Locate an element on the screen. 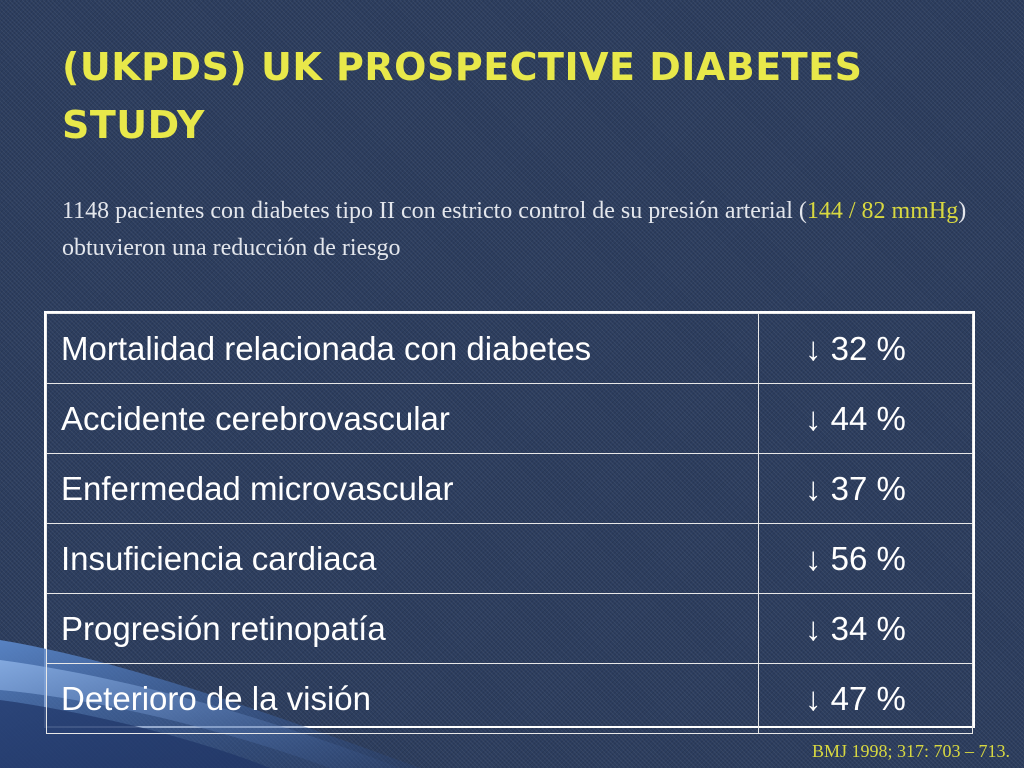 The image size is (1024, 768). reduction-cell: ↓ 37 % is located at coordinates (865, 488).